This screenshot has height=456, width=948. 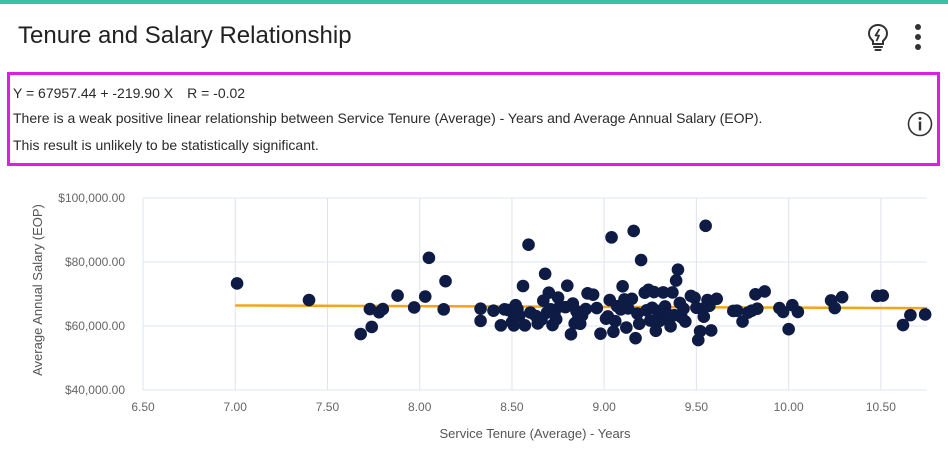 I want to click on x-tick-label: 10.00, so click(x=789, y=407).